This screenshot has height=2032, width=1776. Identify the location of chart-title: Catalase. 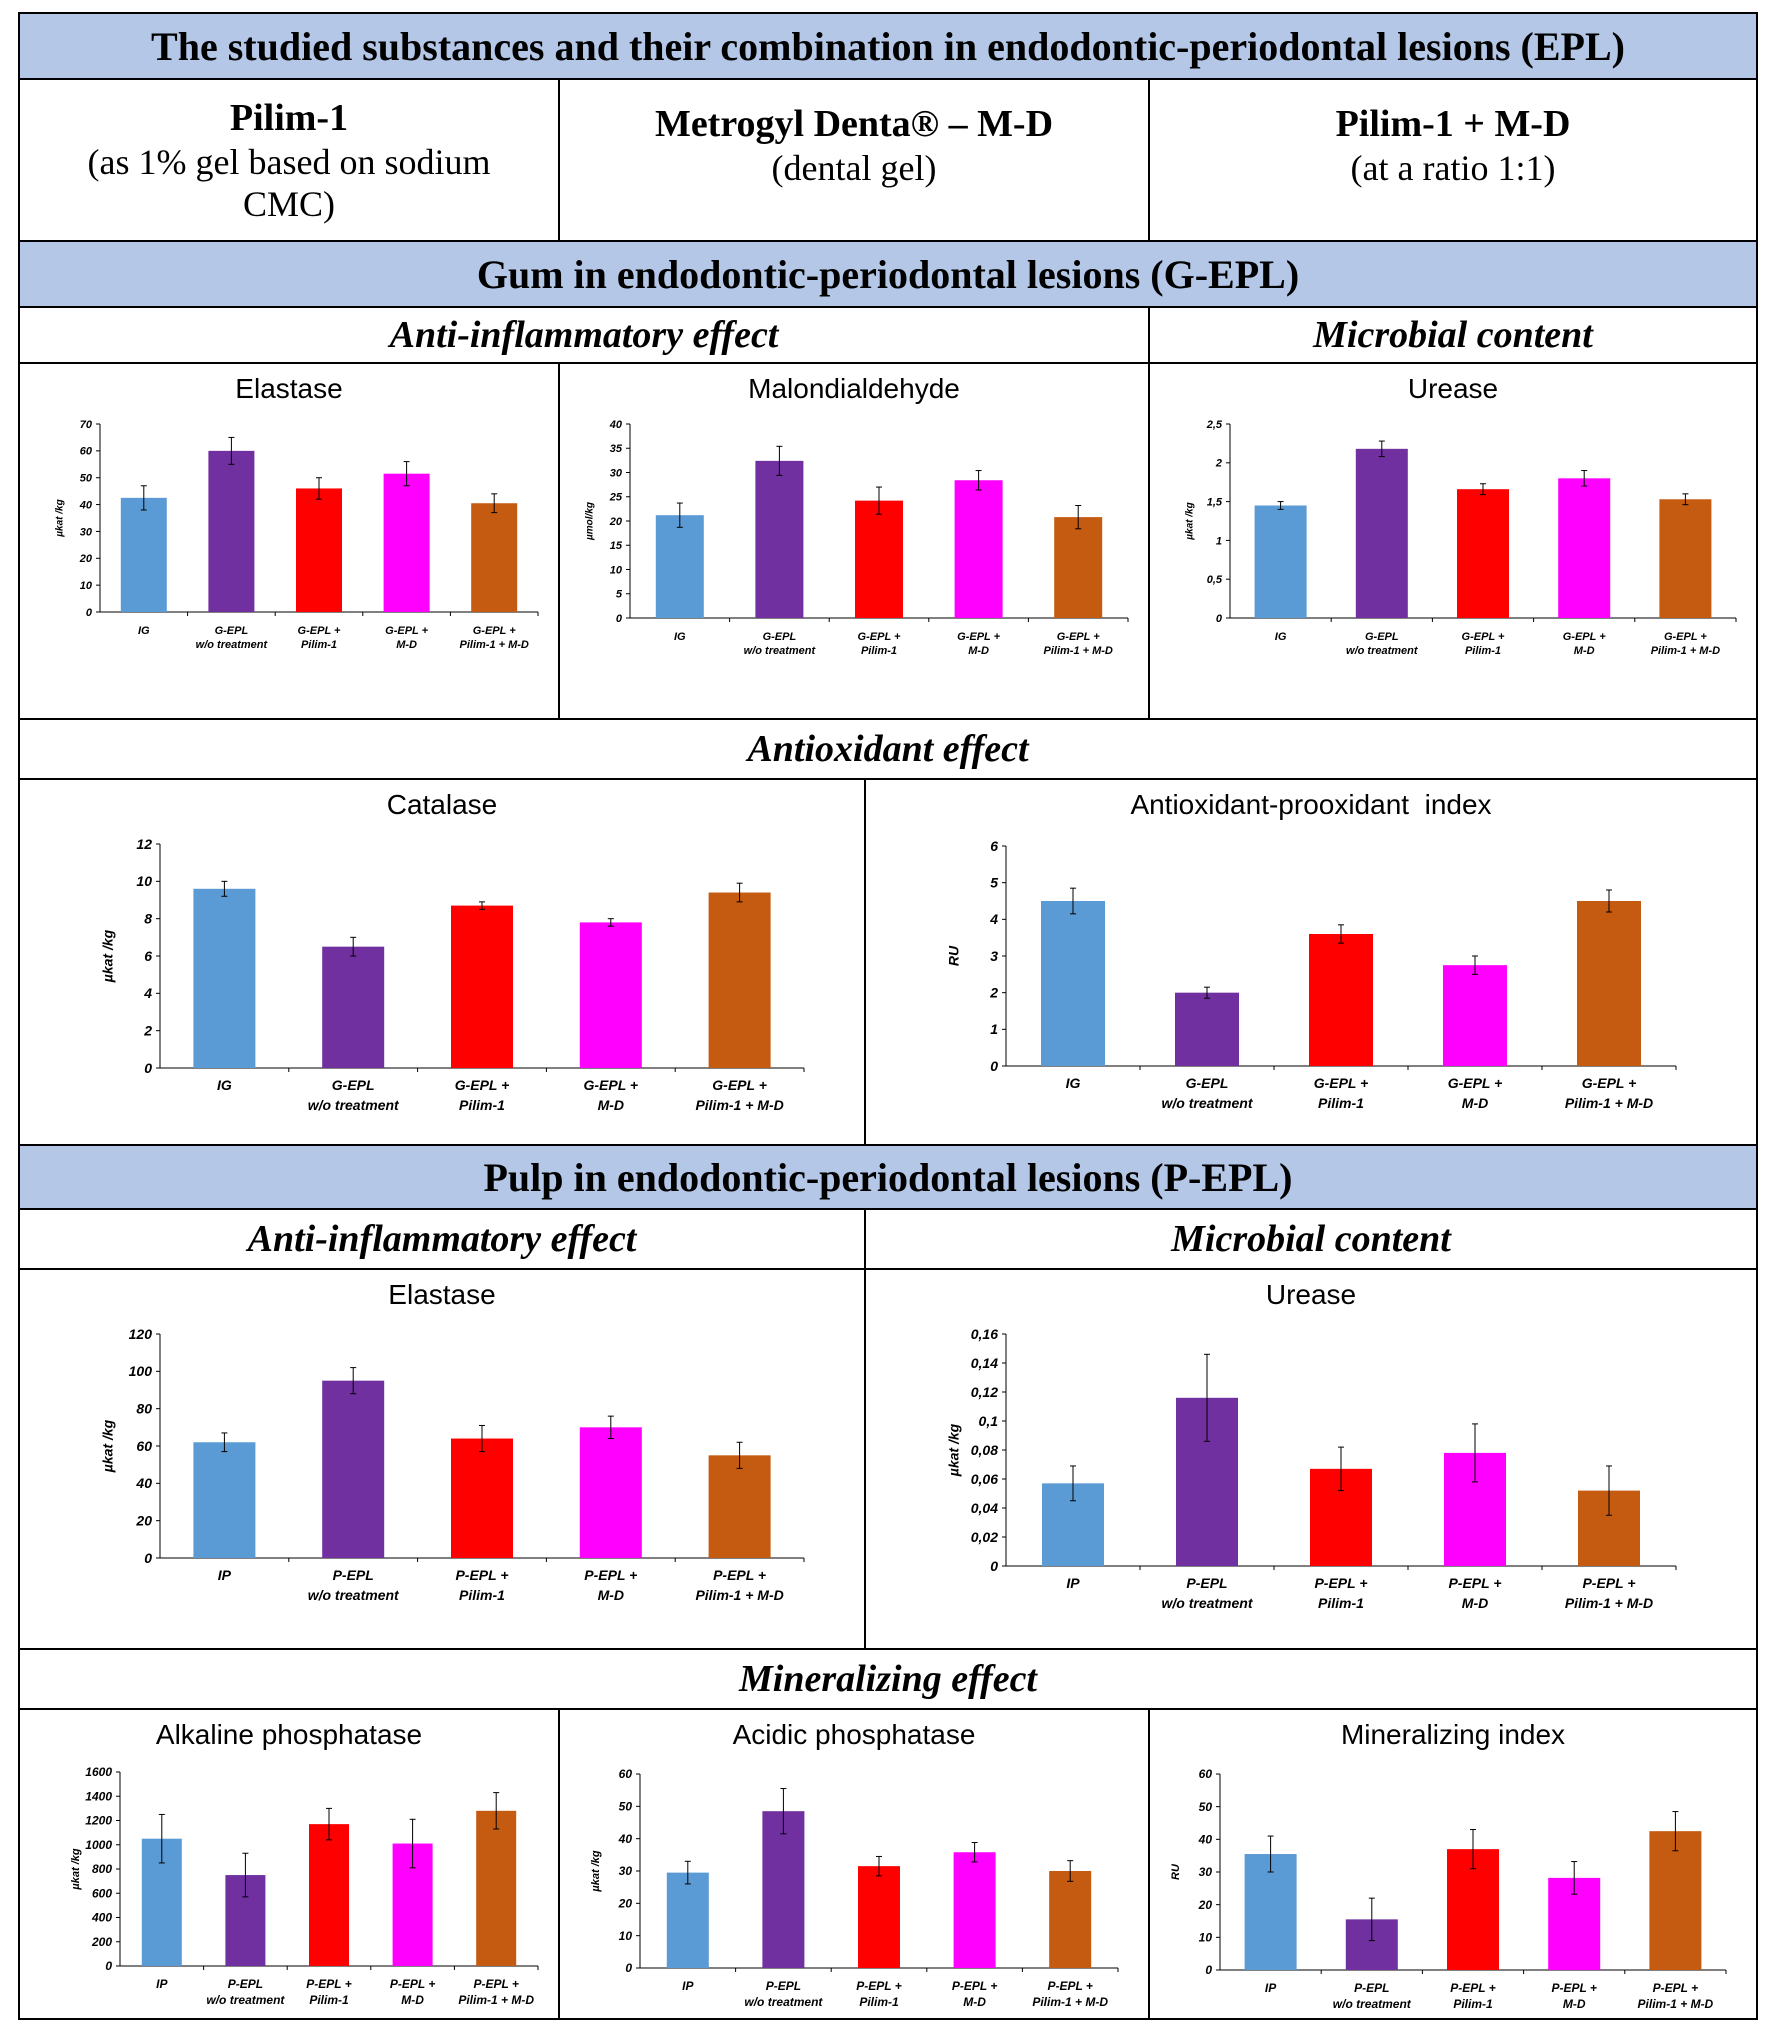
(442, 804).